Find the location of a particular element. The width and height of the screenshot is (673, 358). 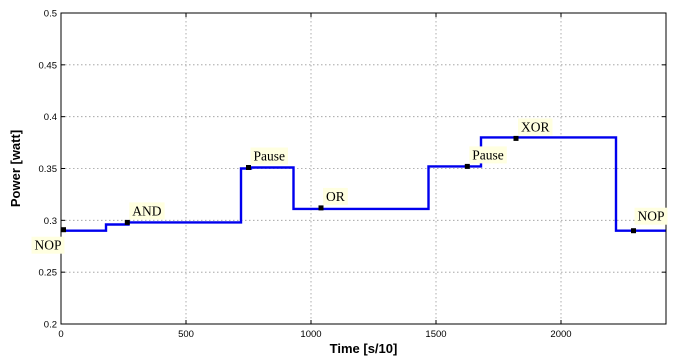

y-tick-label: 0.5 is located at coordinates (50, 14).